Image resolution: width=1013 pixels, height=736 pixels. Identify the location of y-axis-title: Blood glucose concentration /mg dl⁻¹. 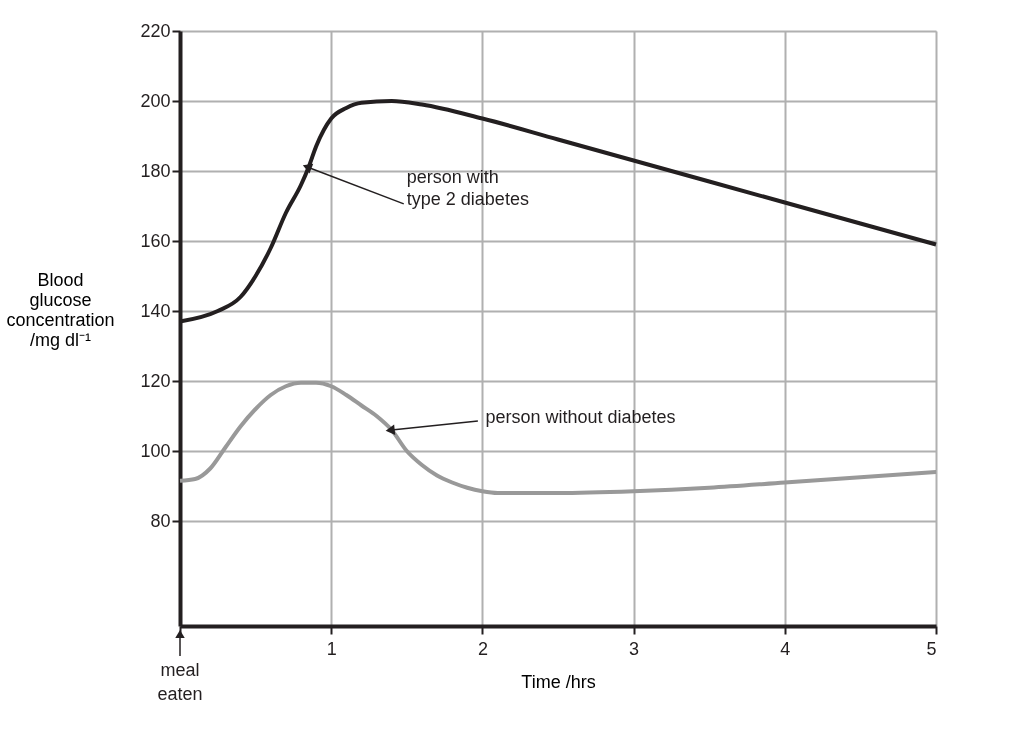
(60, 310).